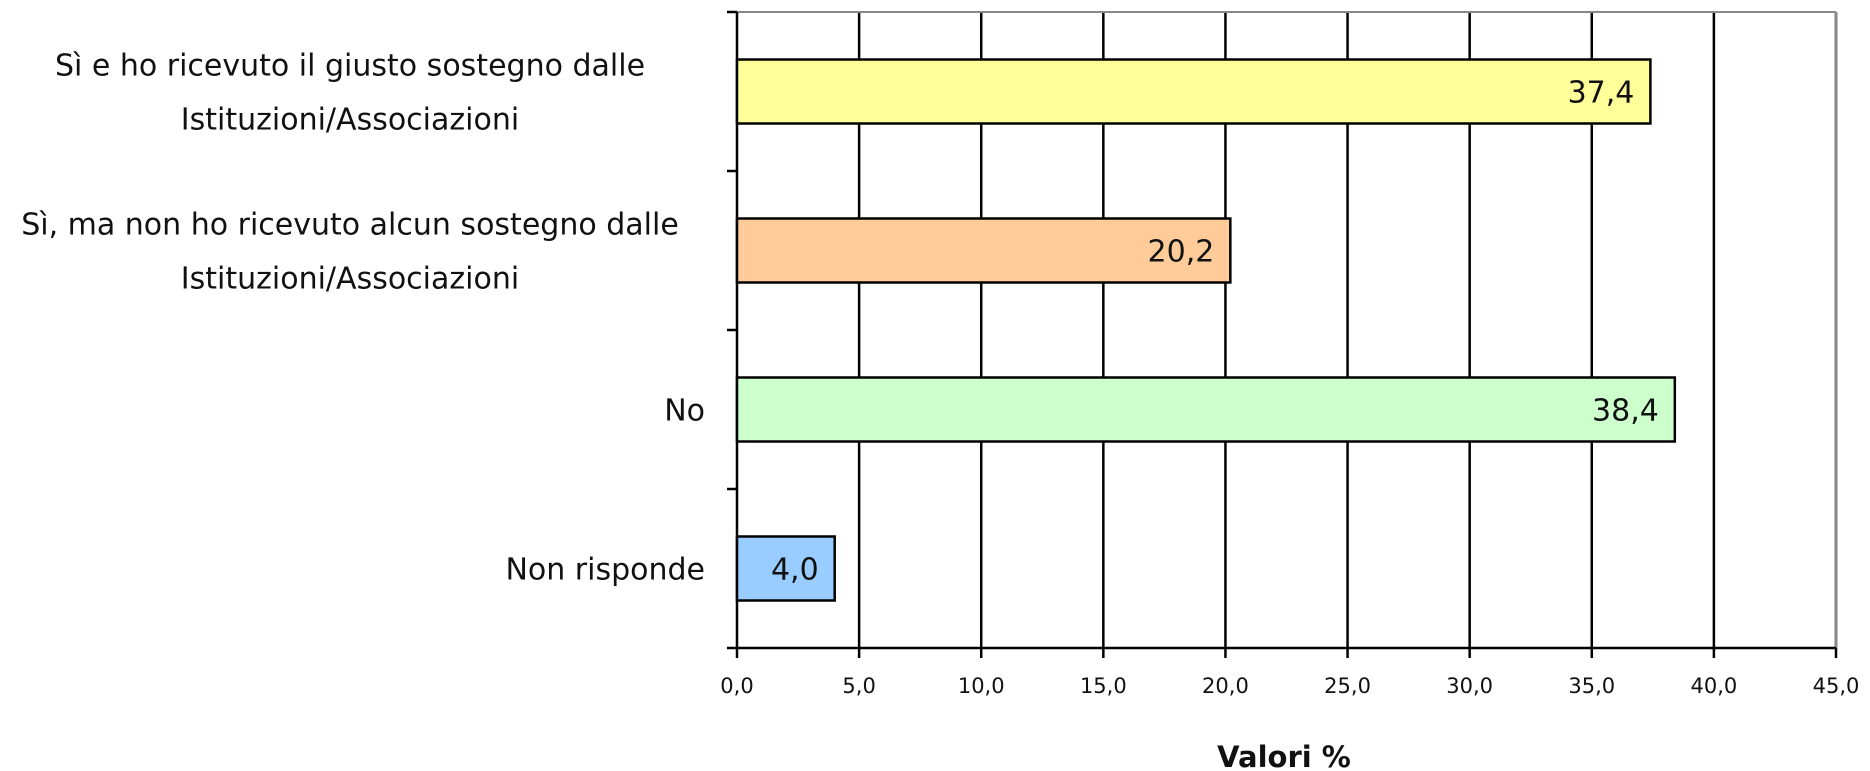 The image size is (1870, 771). Describe the element at coordinates (1347, 686) in the screenshot. I see `x-tick-label: 25,0` at that location.